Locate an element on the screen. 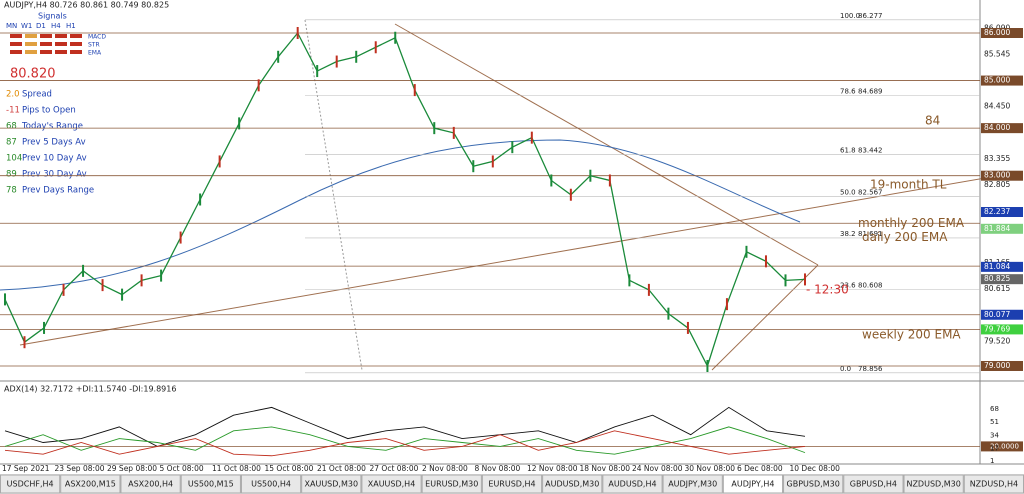 The width and height of the screenshot is (1024, 494). x-axis-label: 30 Nov 08:00 is located at coordinates (710, 468).